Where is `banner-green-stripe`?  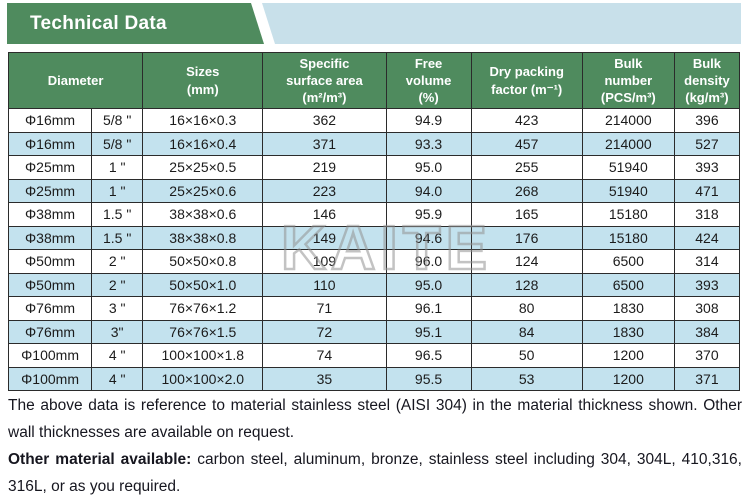
banner-green-stripe is located at coordinates (135, 23).